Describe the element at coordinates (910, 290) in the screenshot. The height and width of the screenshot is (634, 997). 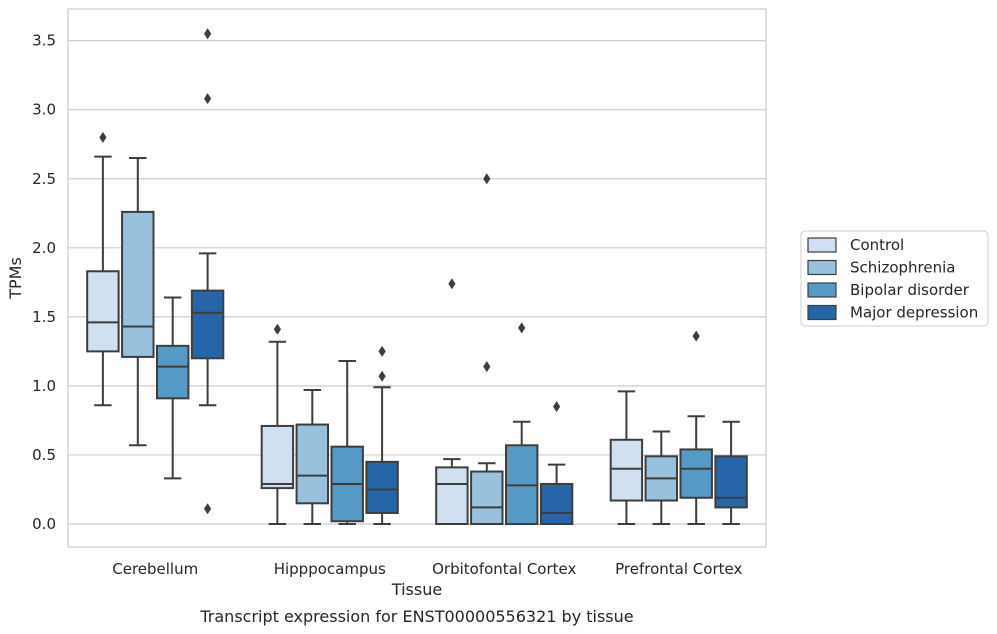
I see `legend-label: Bipolar disorder` at that location.